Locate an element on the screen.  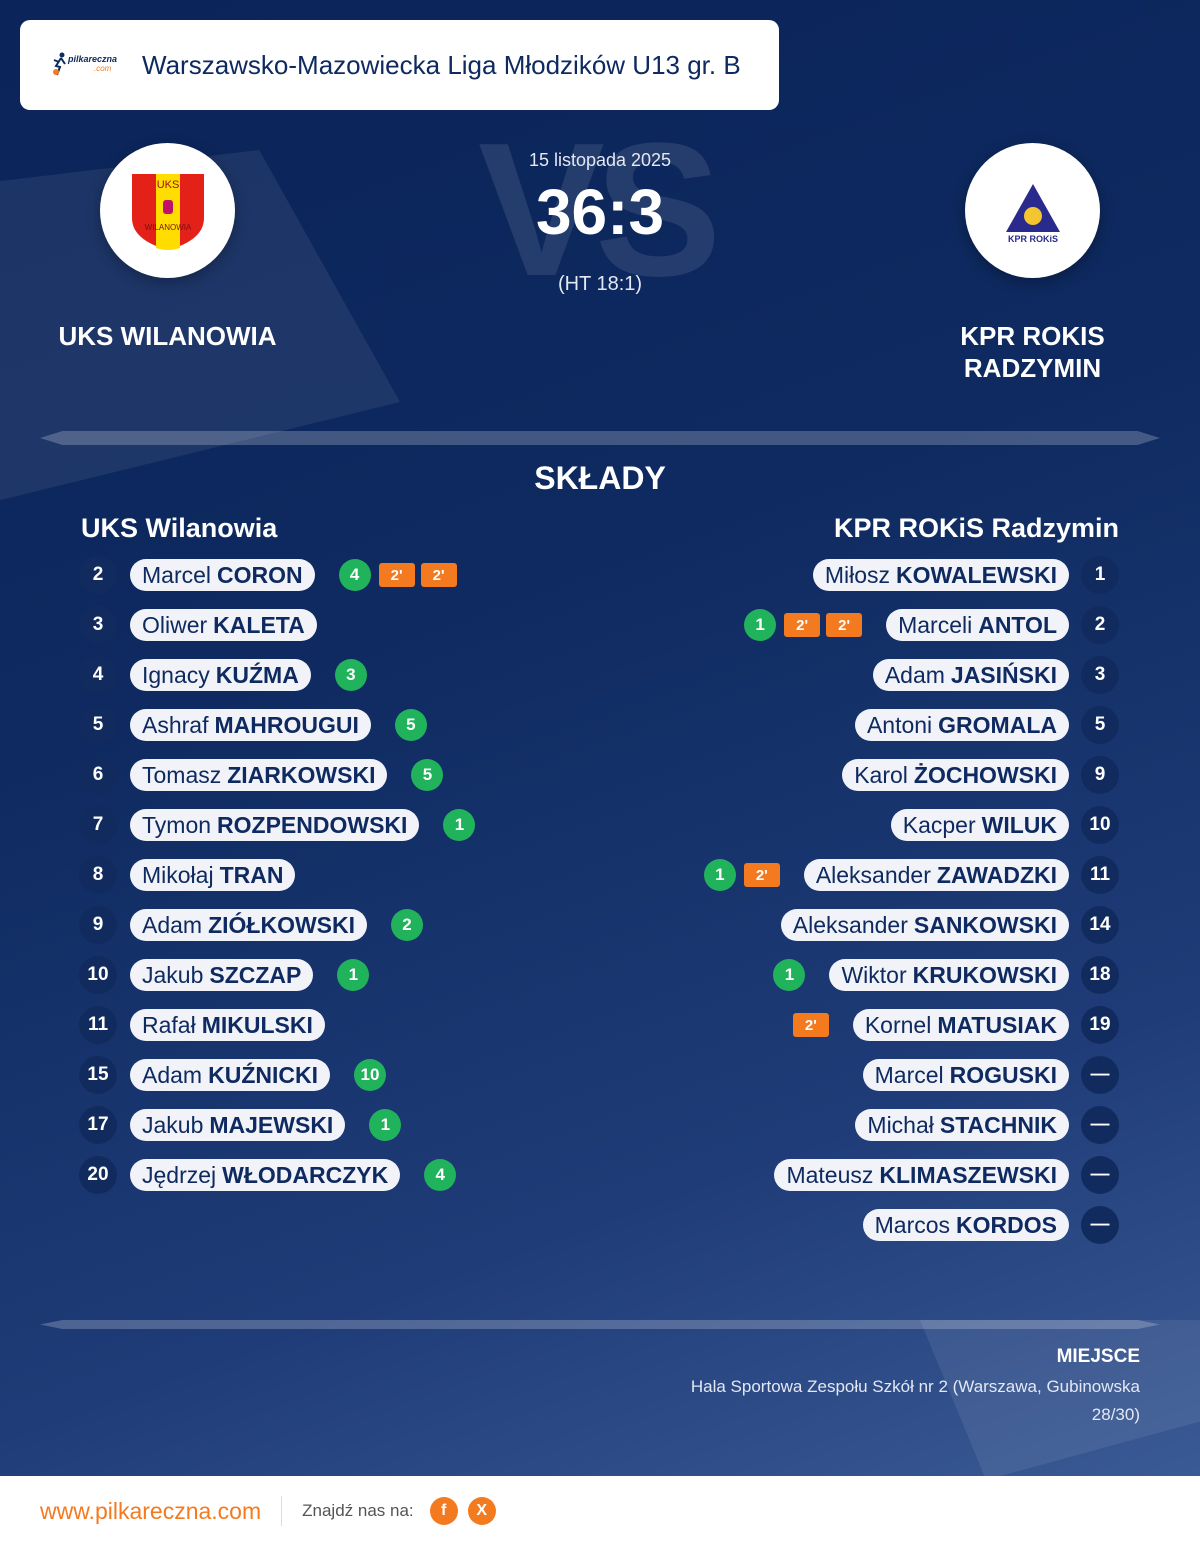
player-first-name: Adam is located at coordinates (172, 924).